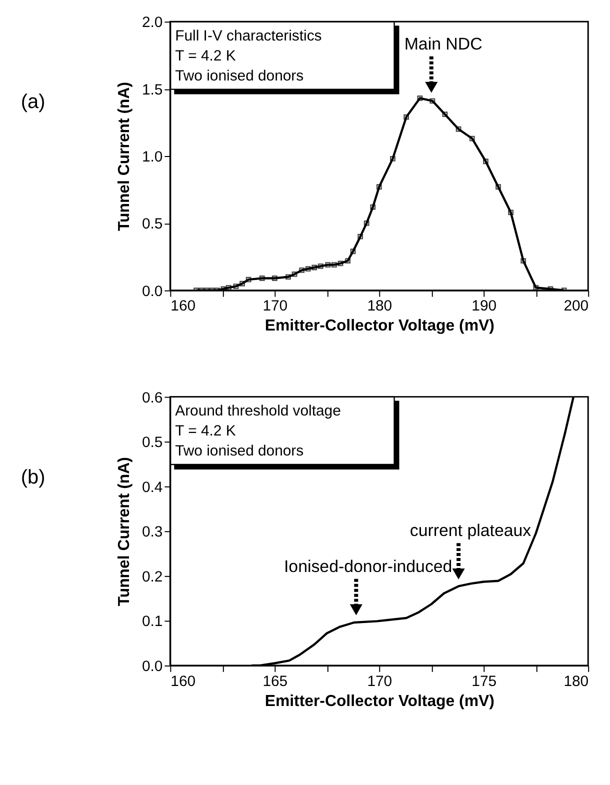 The height and width of the screenshot is (785, 610). I want to click on y-tick-label: 0.3, so click(152, 532).